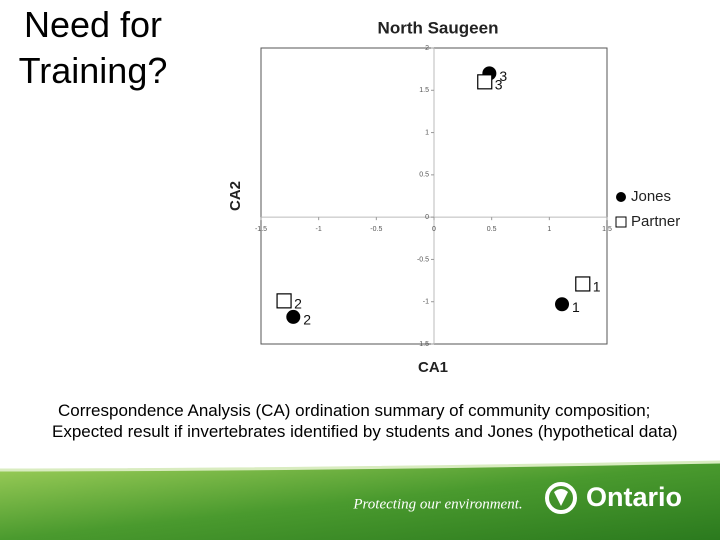 The height and width of the screenshot is (540, 720). What do you see at coordinates (492, 229) in the screenshot?
I see `x-tick-label: 0.5` at bounding box center [492, 229].